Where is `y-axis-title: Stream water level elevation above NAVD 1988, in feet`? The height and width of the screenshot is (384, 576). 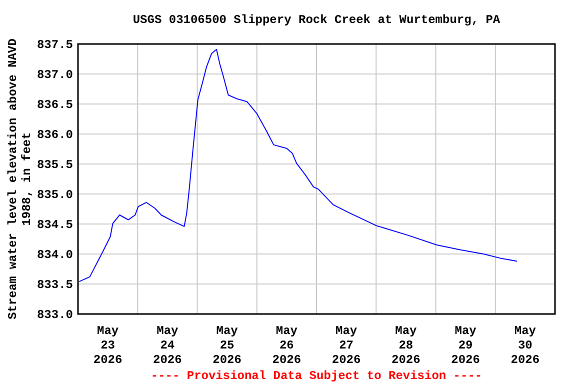 y-axis-title: Stream water level elevation above NAVD 1988, in feet is located at coordinates (20, 179).